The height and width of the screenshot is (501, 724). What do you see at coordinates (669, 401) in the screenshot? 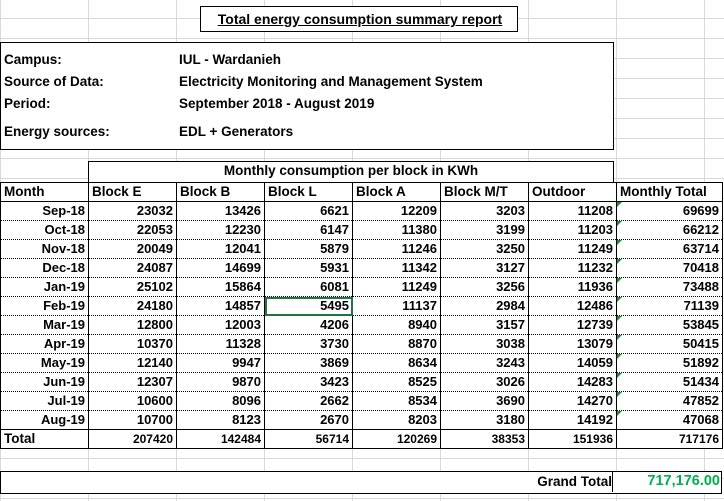
I see `cell-monthly-total: 47852` at bounding box center [669, 401].